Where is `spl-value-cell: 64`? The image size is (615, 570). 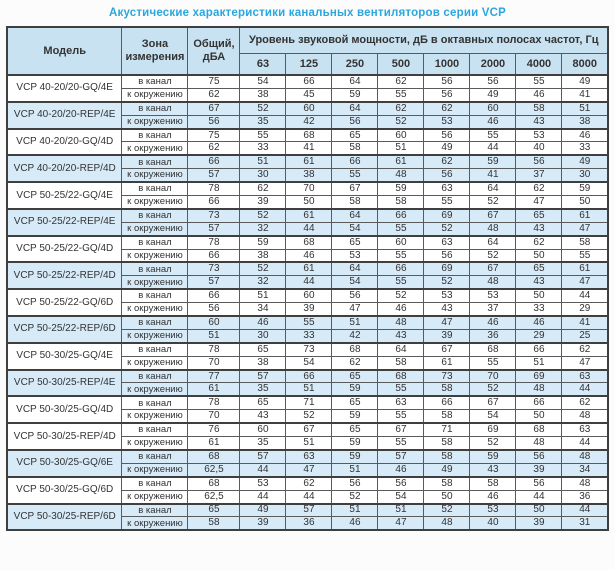 spl-value-cell: 64 is located at coordinates (355, 81).